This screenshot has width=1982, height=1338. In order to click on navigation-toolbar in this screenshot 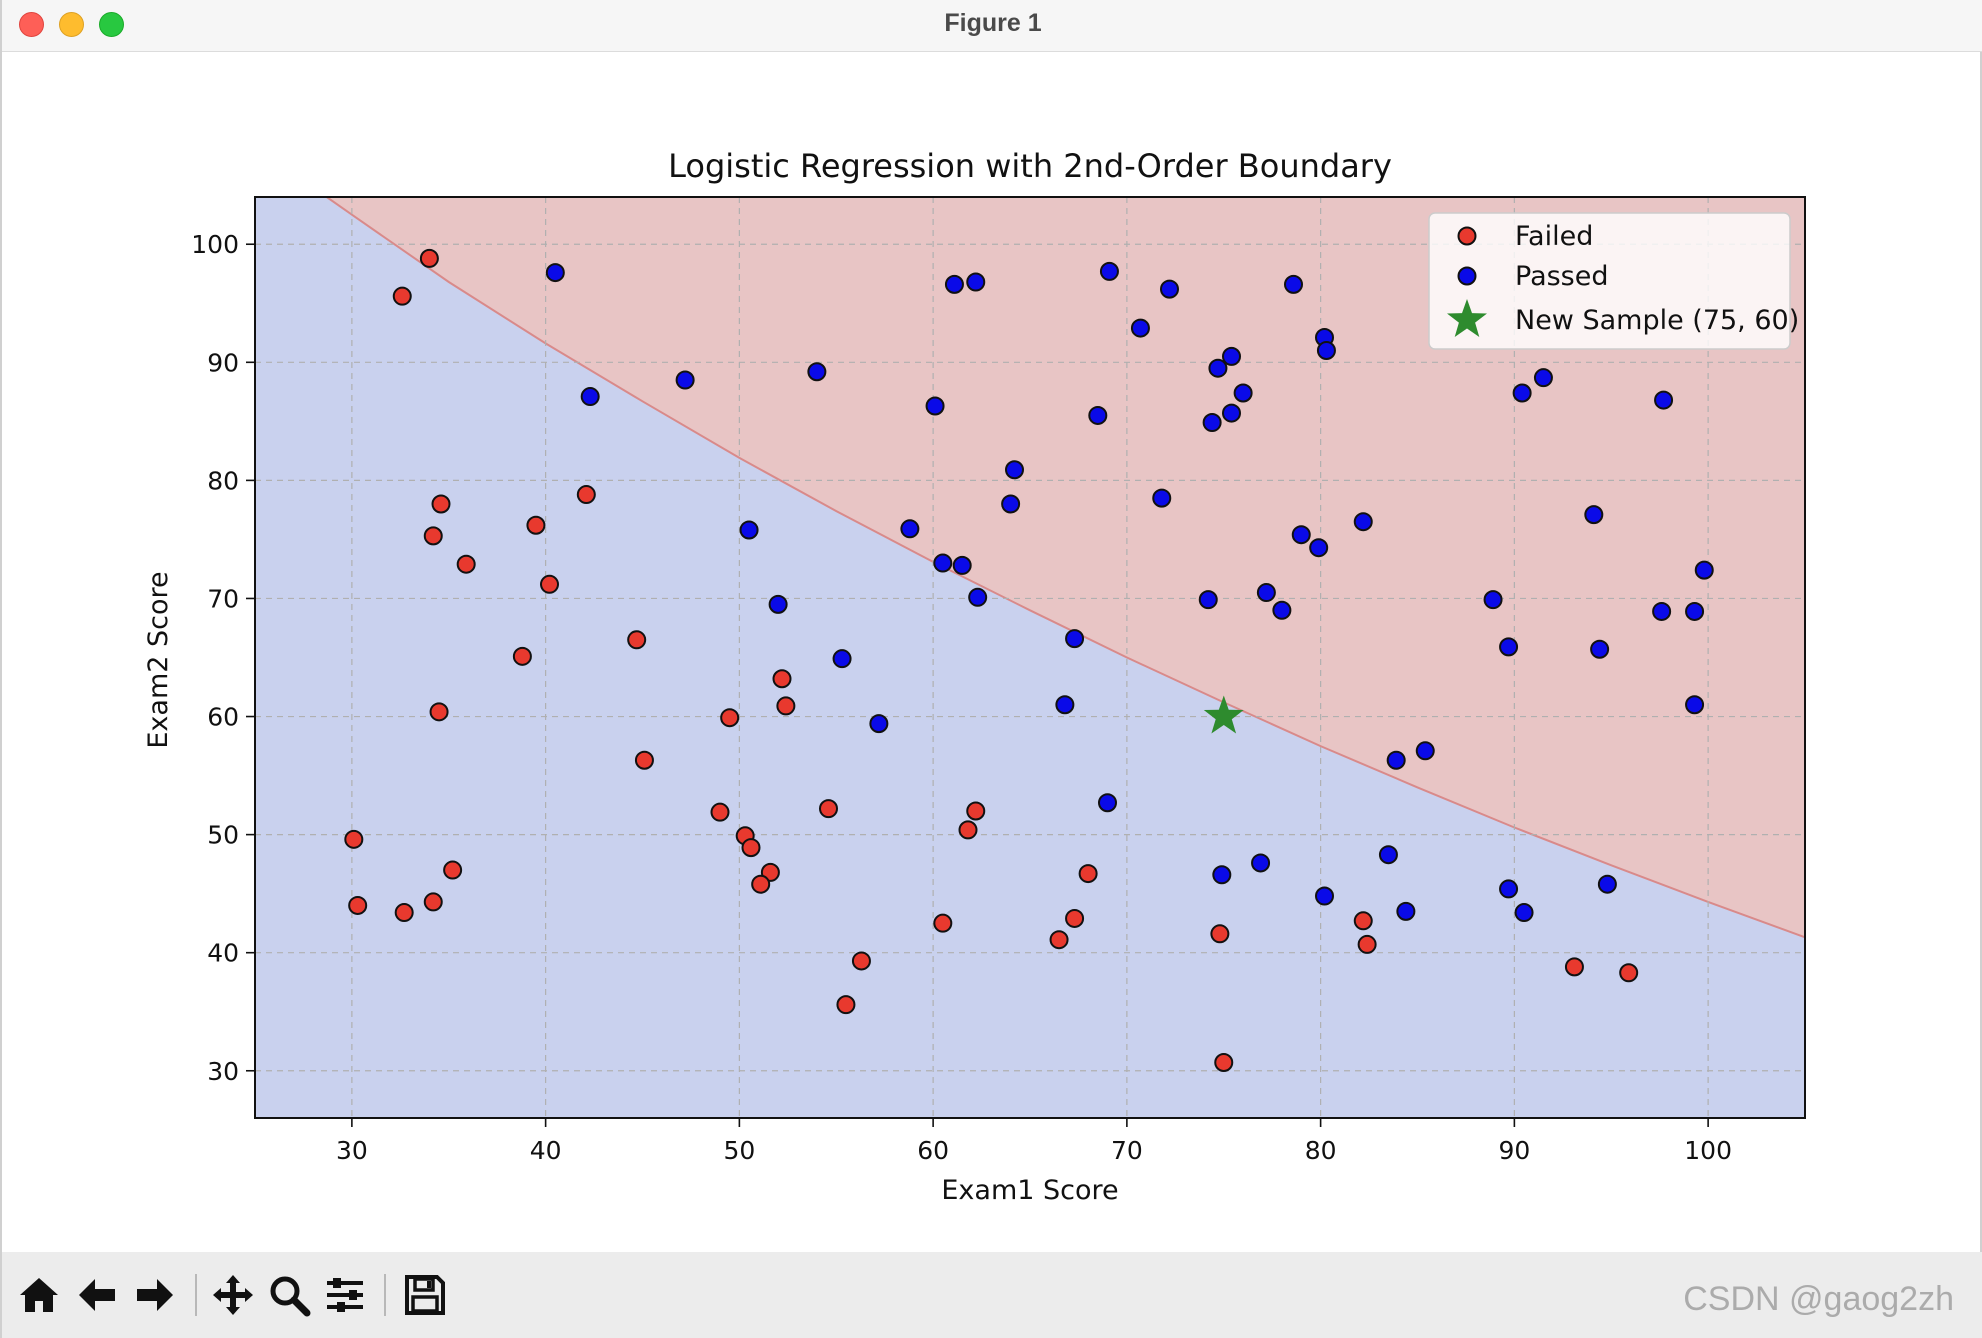, I will do `click(992, 1295)`.